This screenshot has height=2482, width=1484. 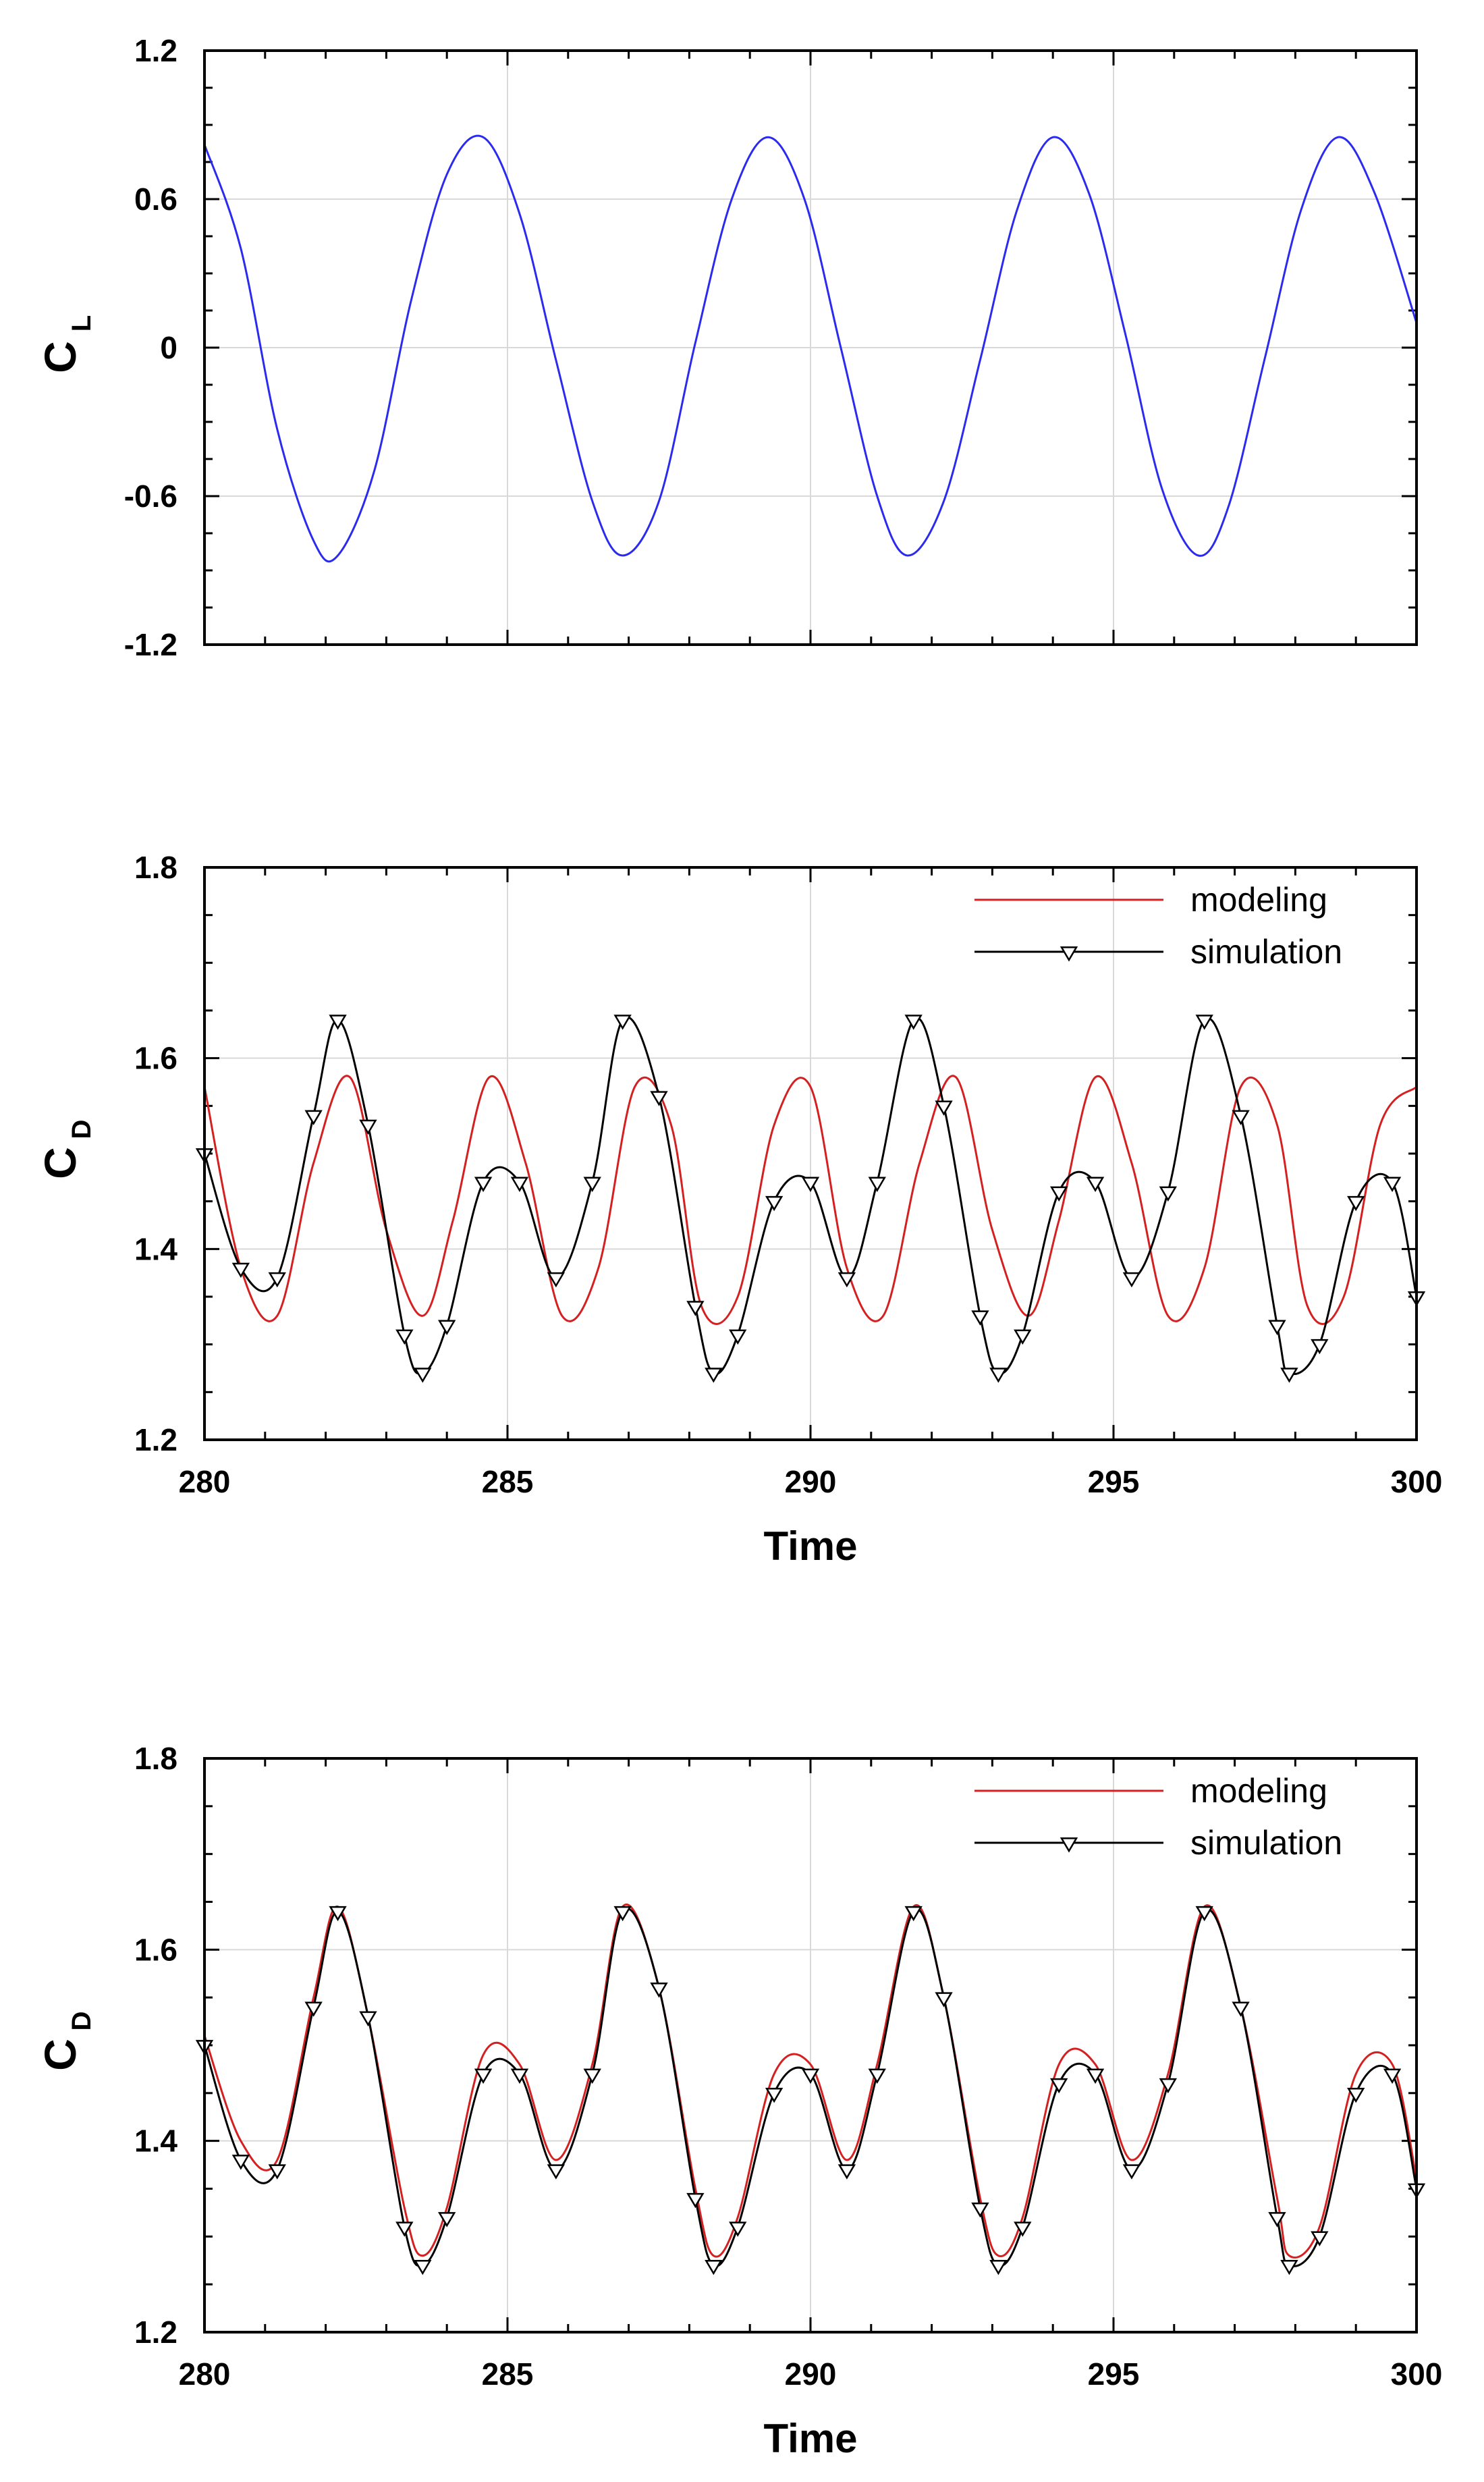 I want to click on x-tick-label: 290, so click(x=811, y=1481).